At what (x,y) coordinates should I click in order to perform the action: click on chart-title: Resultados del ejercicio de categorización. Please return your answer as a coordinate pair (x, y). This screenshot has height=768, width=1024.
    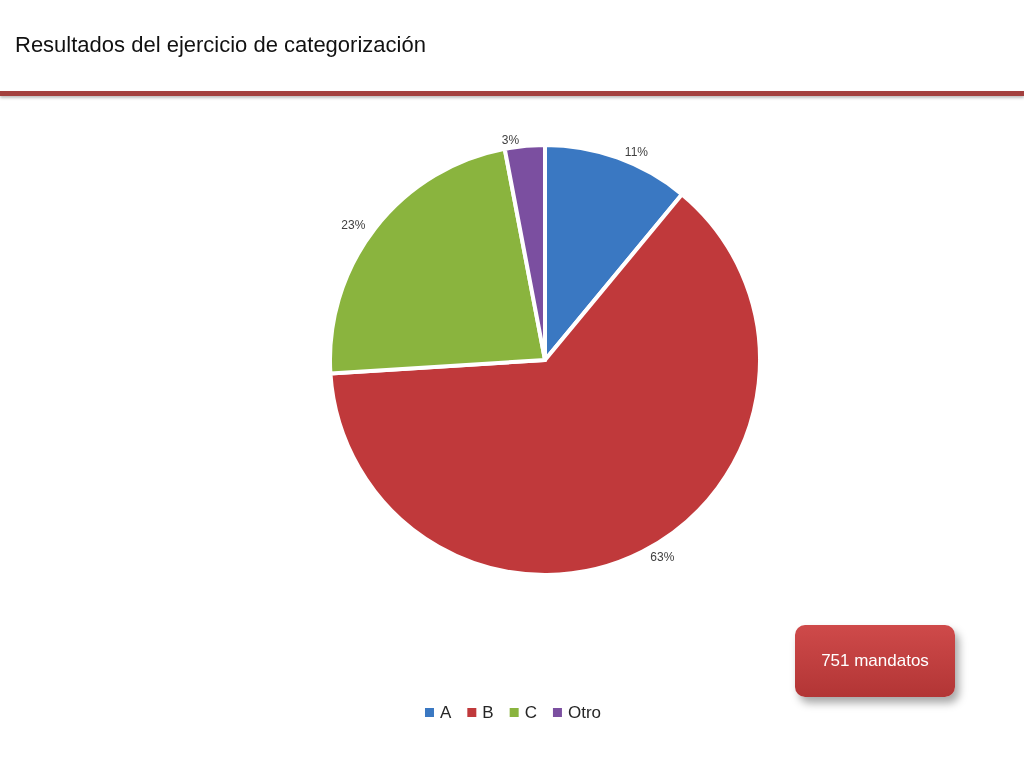
    Looking at the image, I should click on (220, 44).